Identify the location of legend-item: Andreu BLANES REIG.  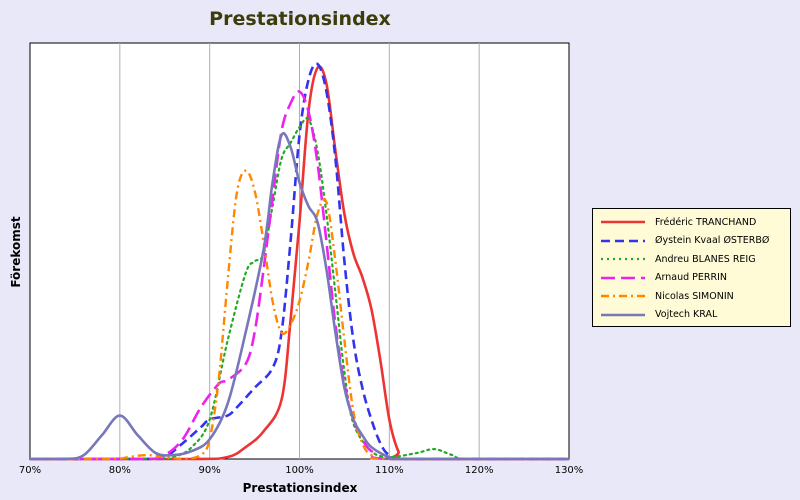
(691, 259).